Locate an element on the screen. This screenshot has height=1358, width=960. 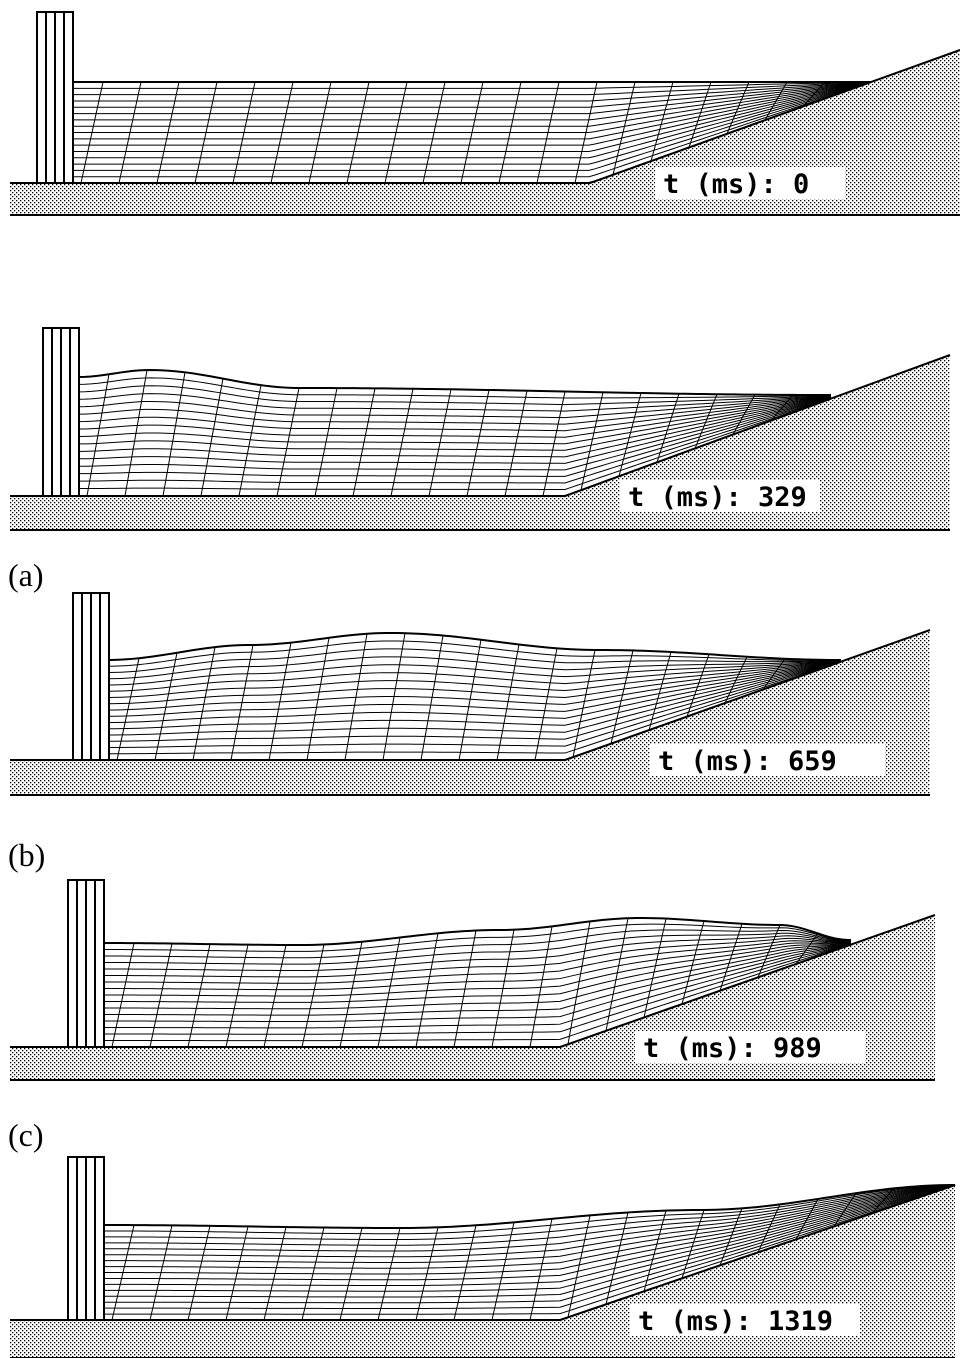
frame: t (ms): 329 is located at coordinates (480, 429).